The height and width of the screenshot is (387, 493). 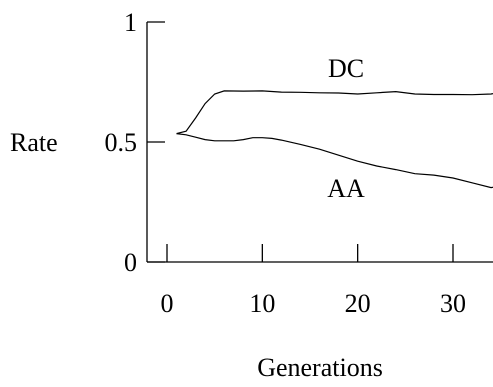 I want to click on x-tick-label: 20, so click(x=358, y=303).